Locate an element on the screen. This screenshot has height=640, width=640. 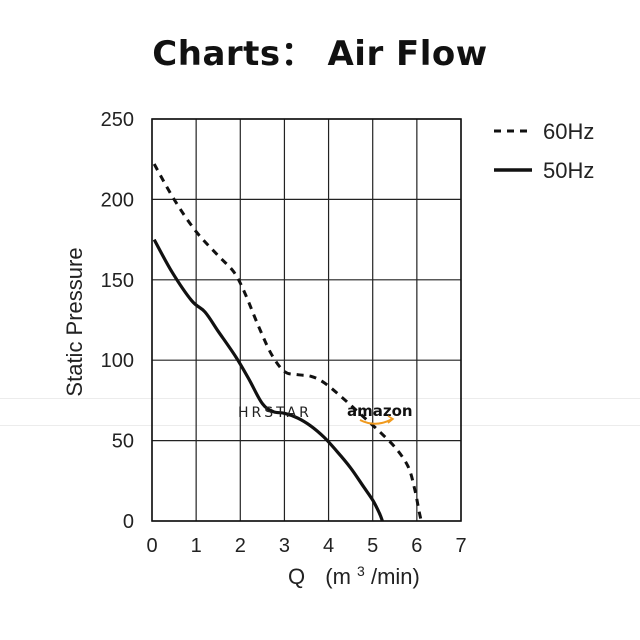
x-axis-label-unit-post: /min) is located at coordinates (395, 576).